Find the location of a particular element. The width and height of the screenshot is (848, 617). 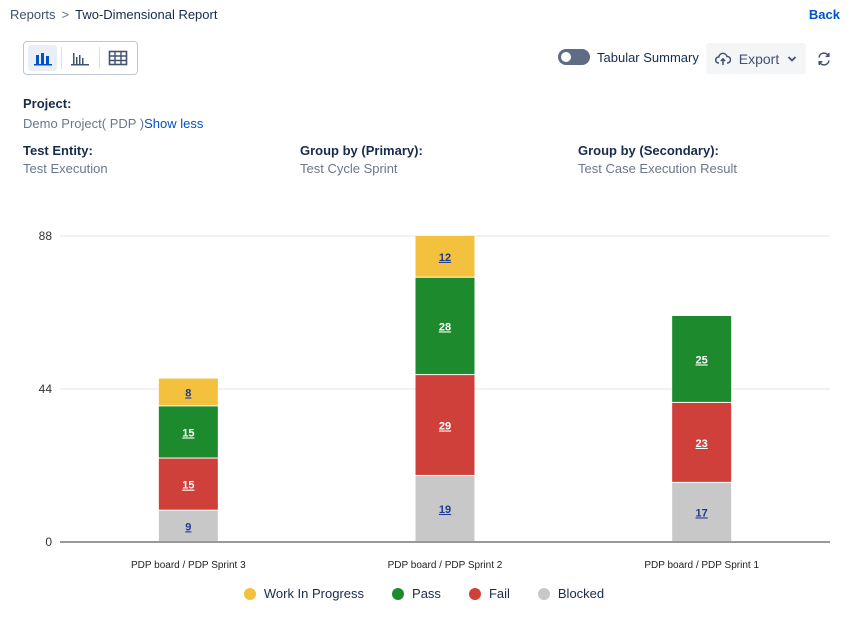

export-button: Export is located at coordinates (756, 58).